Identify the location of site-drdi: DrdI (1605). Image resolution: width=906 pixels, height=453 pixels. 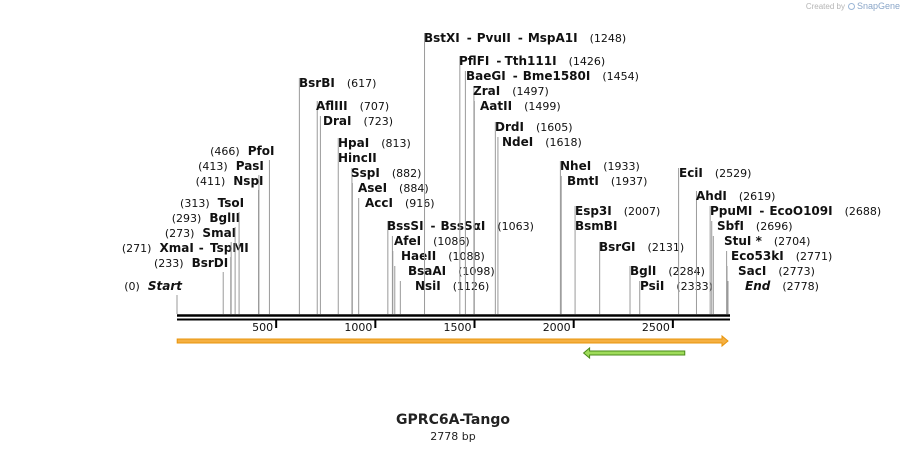
(533, 217).